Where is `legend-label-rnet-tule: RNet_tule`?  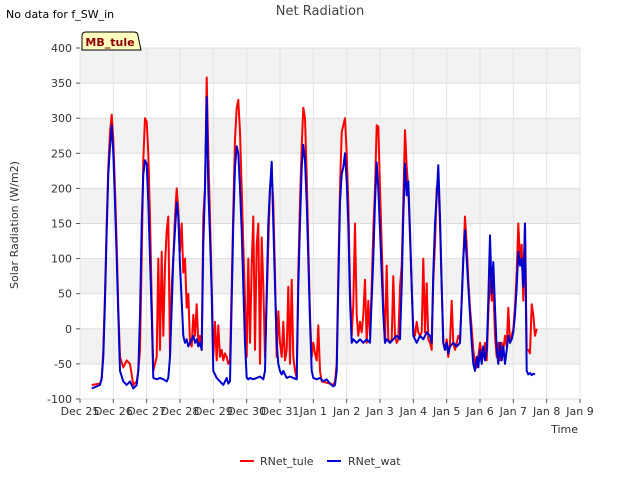 legend-label-rnet-tule: RNet_tule is located at coordinates (287, 461).